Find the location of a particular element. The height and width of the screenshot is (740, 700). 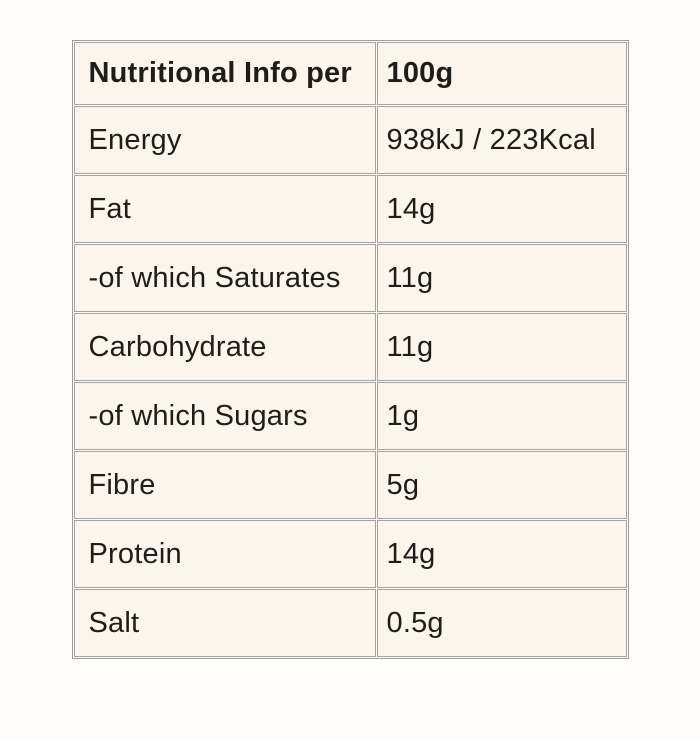

row-label: Energy is located at coordinates (224, 140).